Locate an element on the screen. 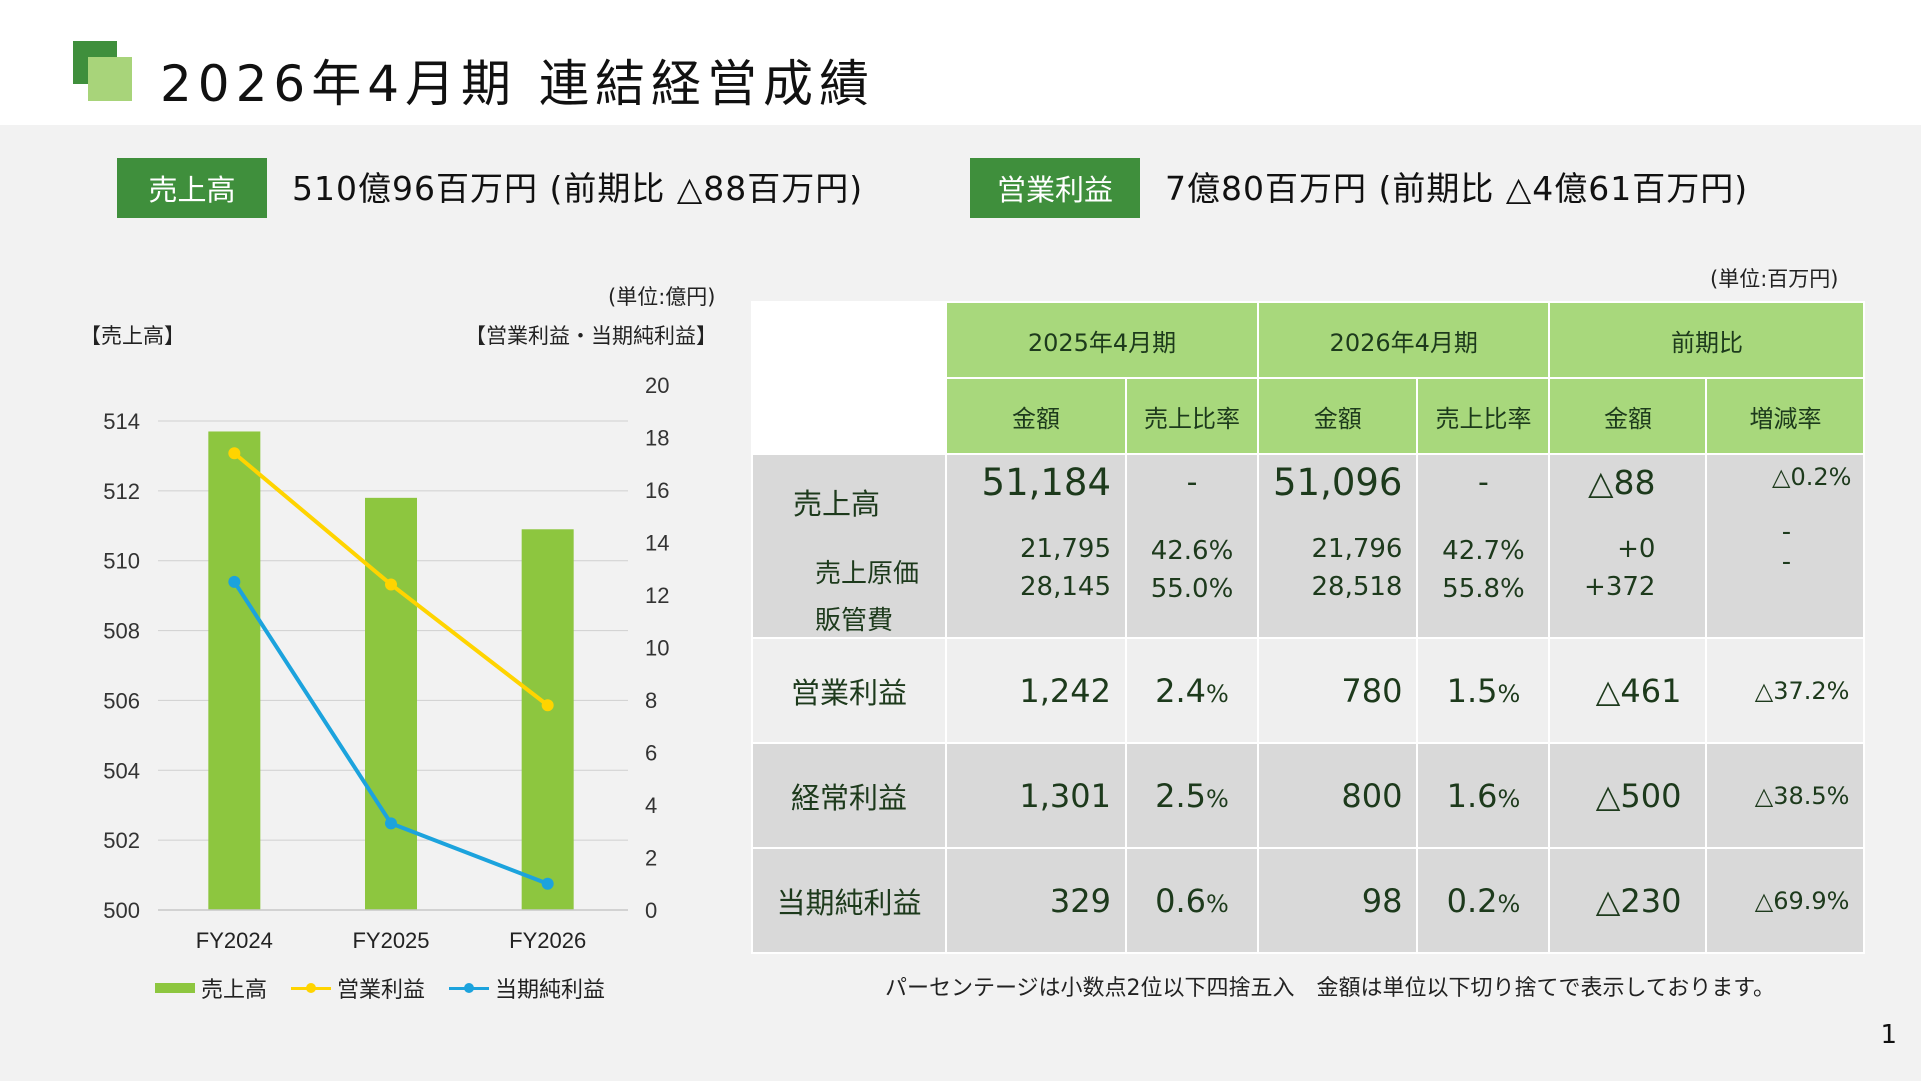  cogs-diff: +0 is located at coordinates (1636, 549).